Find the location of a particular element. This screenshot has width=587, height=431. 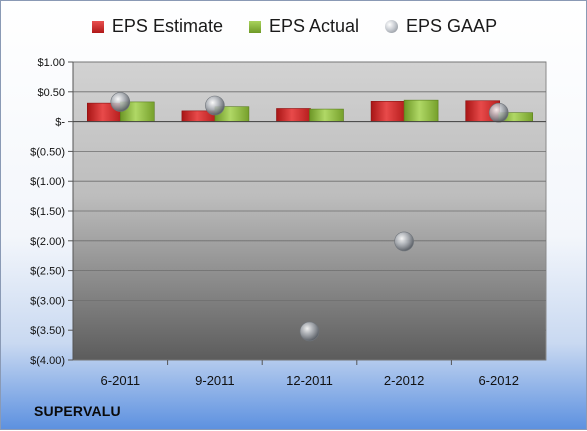

y-tick-label: $0.50 is located at coordinates (51, 93).